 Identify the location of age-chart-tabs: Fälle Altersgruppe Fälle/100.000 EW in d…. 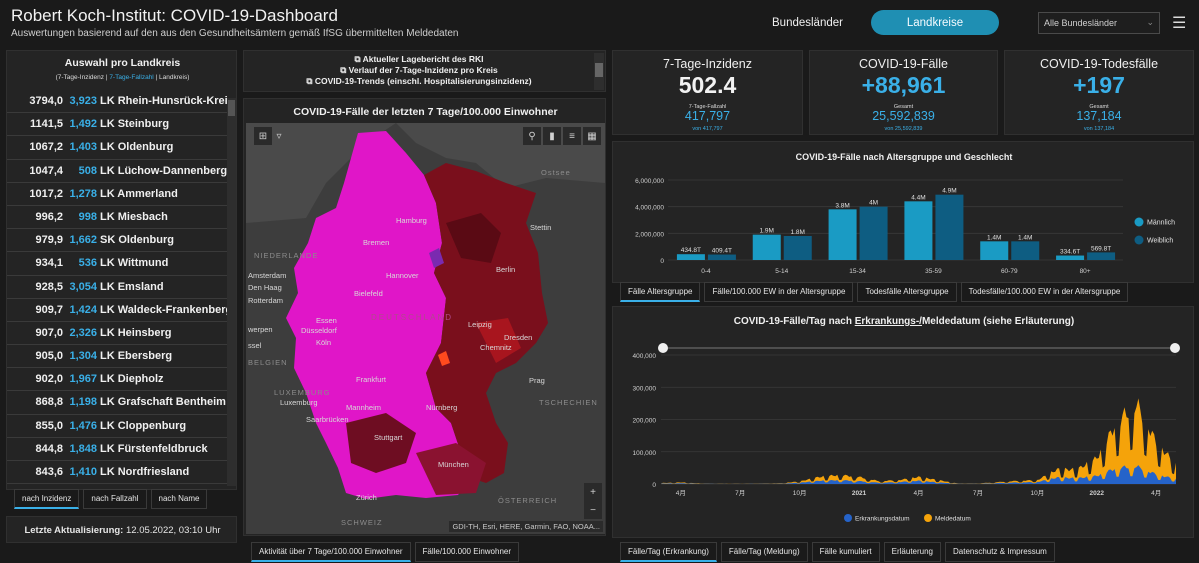
(874, 292).